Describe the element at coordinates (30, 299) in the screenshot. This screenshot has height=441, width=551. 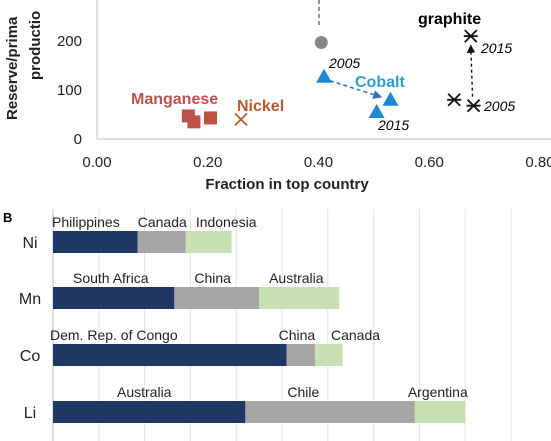
I see `bar-category-label: Mn` at that location.